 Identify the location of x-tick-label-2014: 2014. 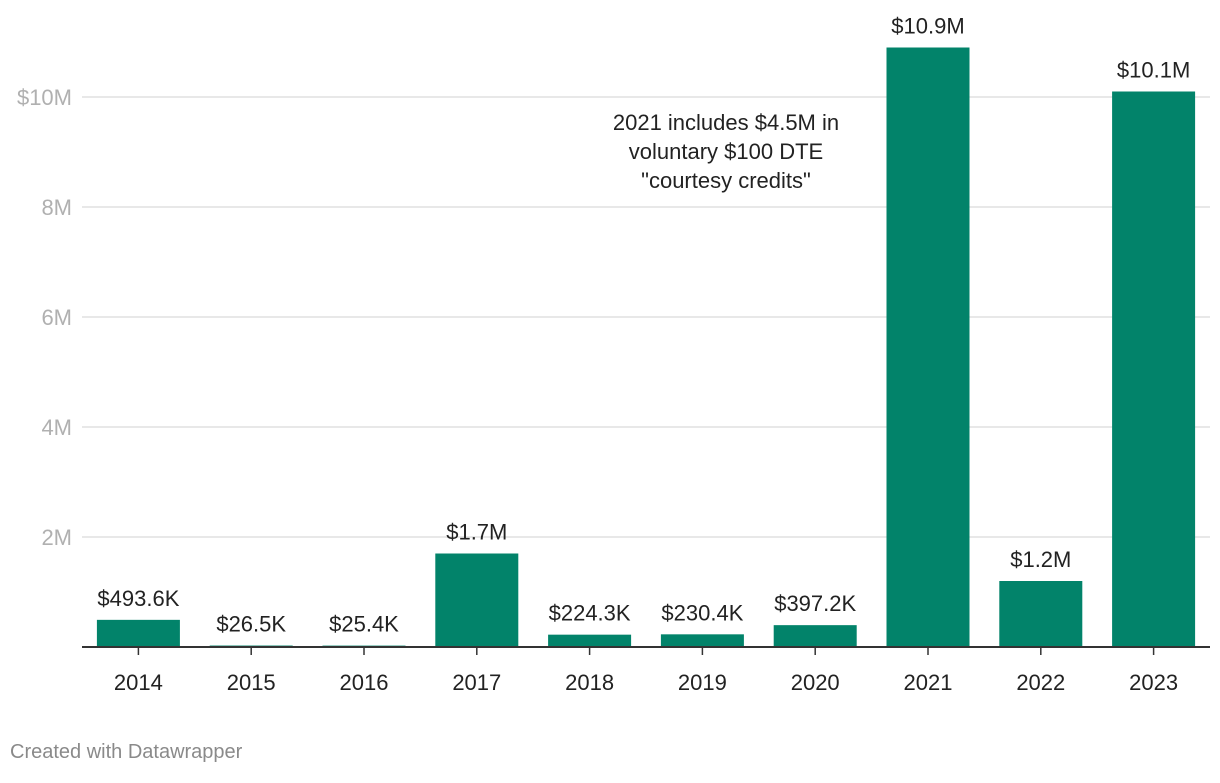
(138, 682).